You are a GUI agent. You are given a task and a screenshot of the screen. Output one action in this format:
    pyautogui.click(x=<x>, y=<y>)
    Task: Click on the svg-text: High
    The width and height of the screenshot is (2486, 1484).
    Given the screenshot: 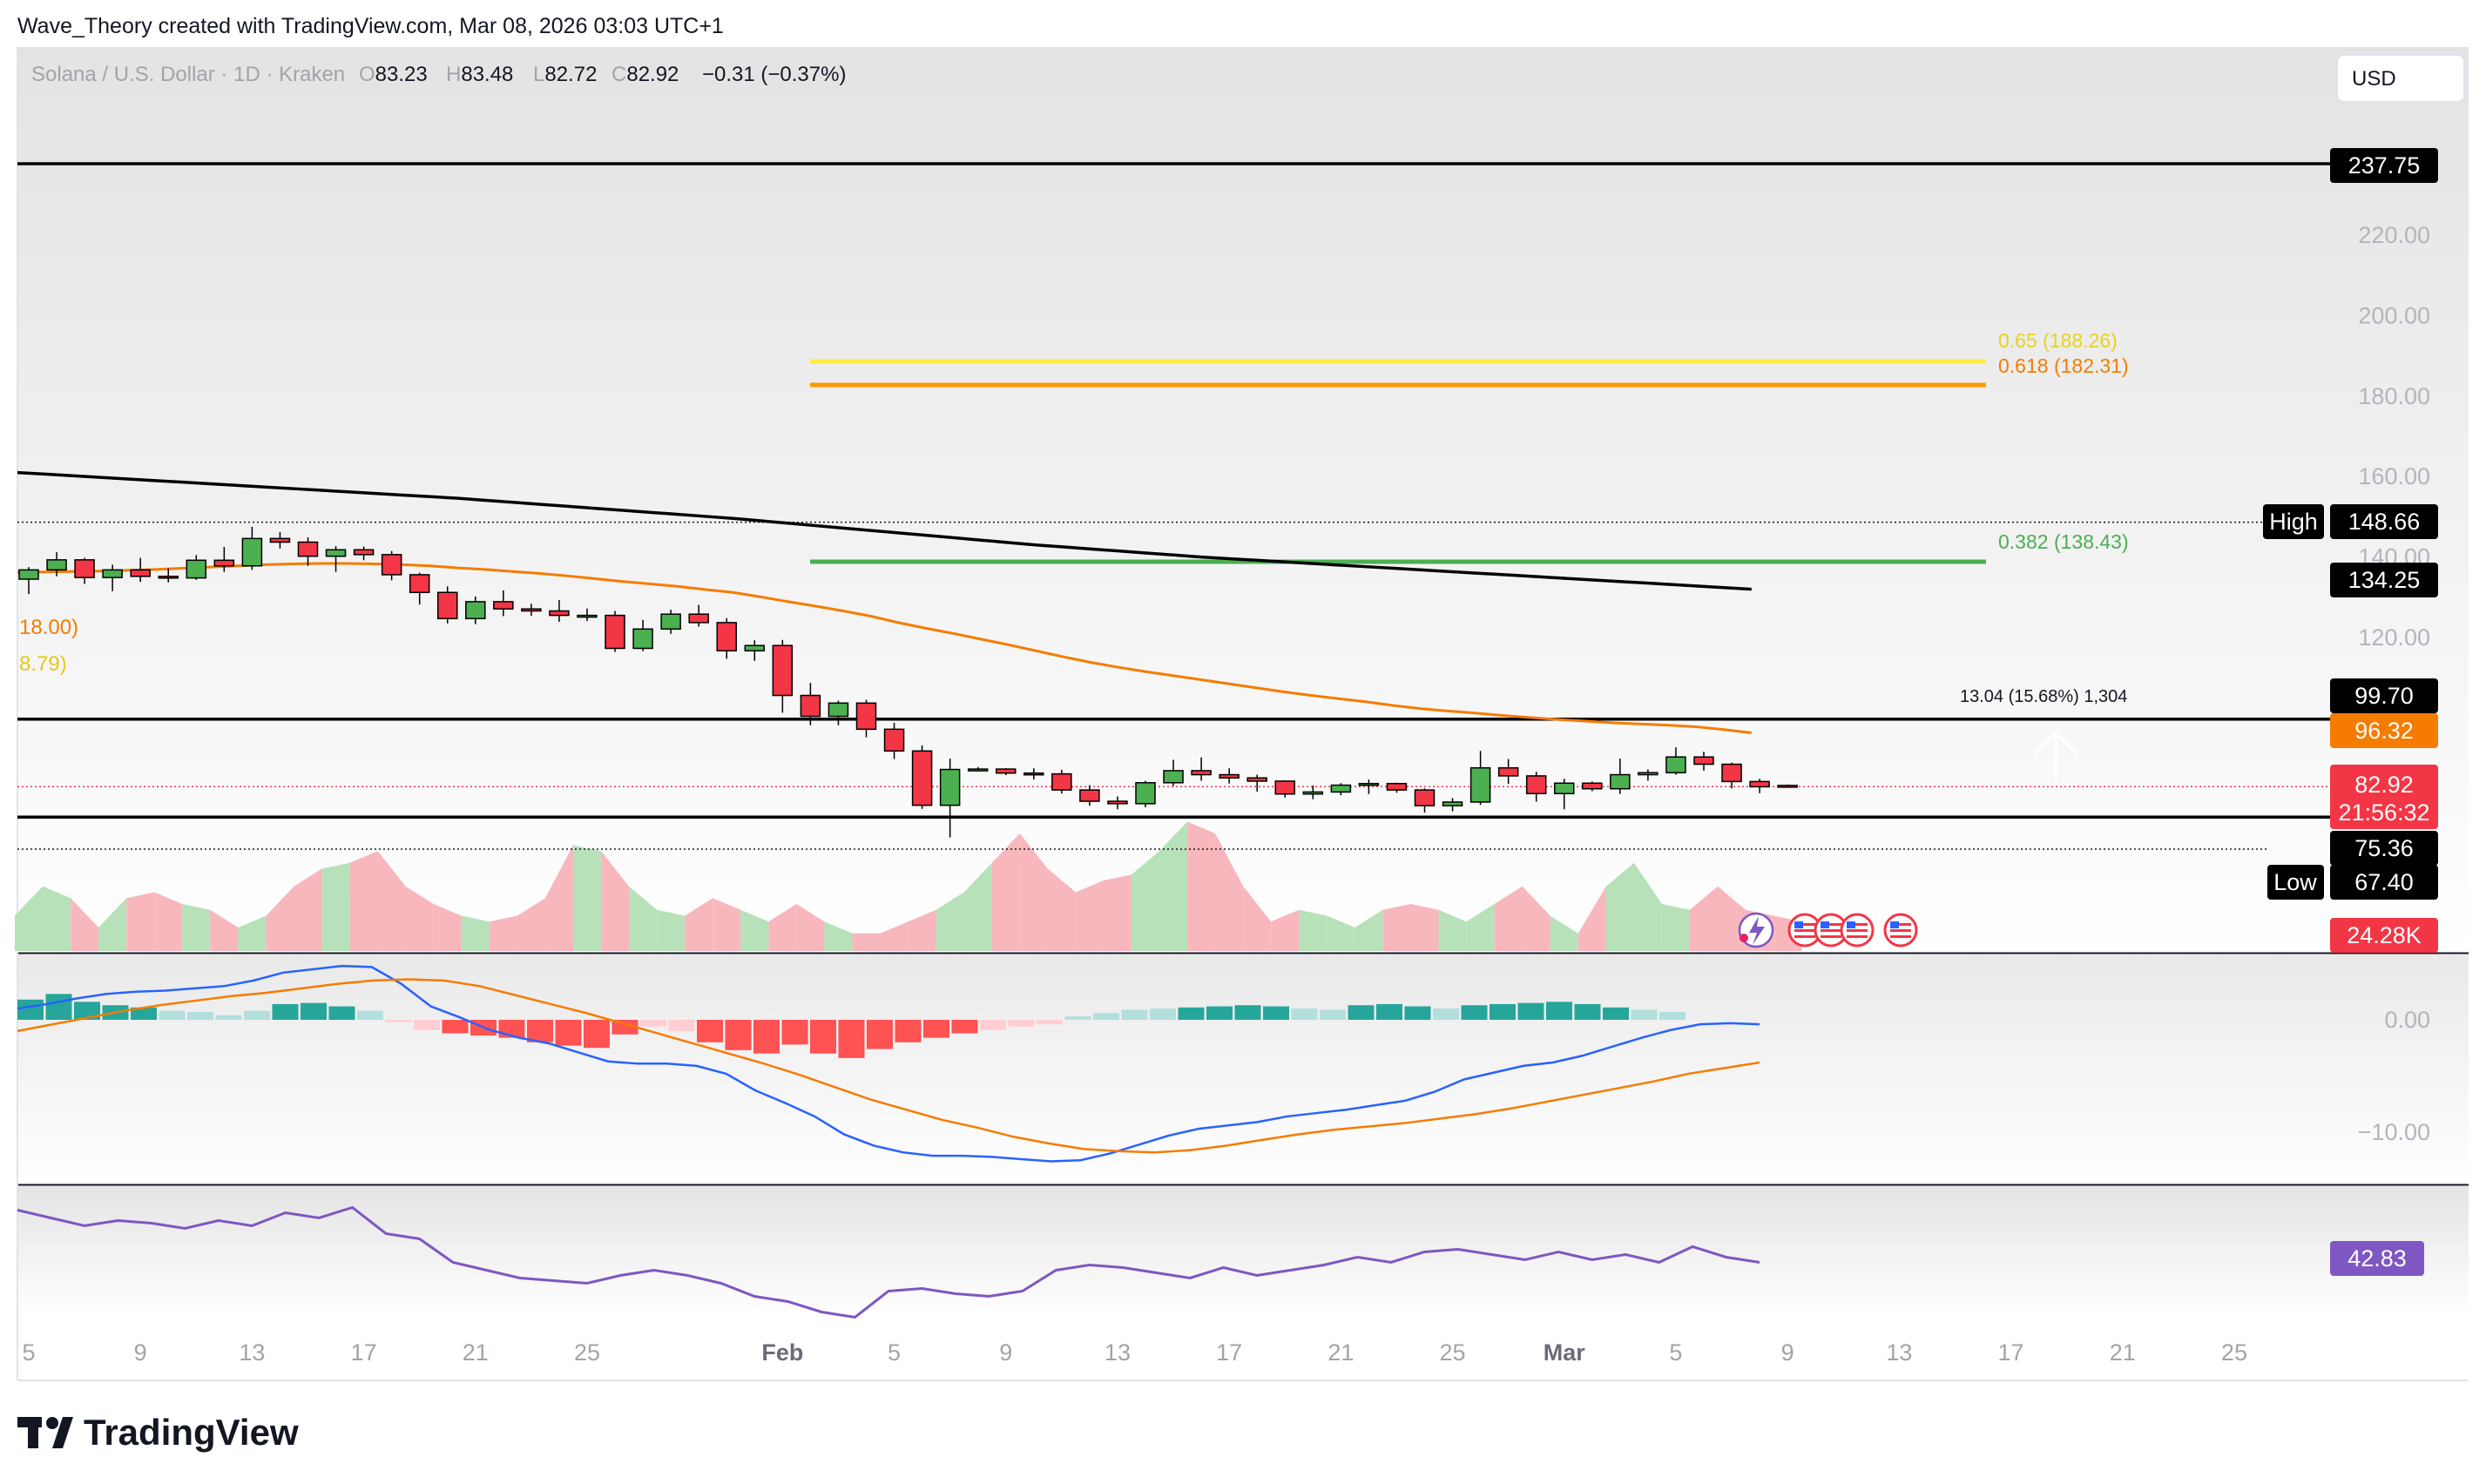 What is the action you would take?
    pyautogui.click(x=2293, y=522)
    